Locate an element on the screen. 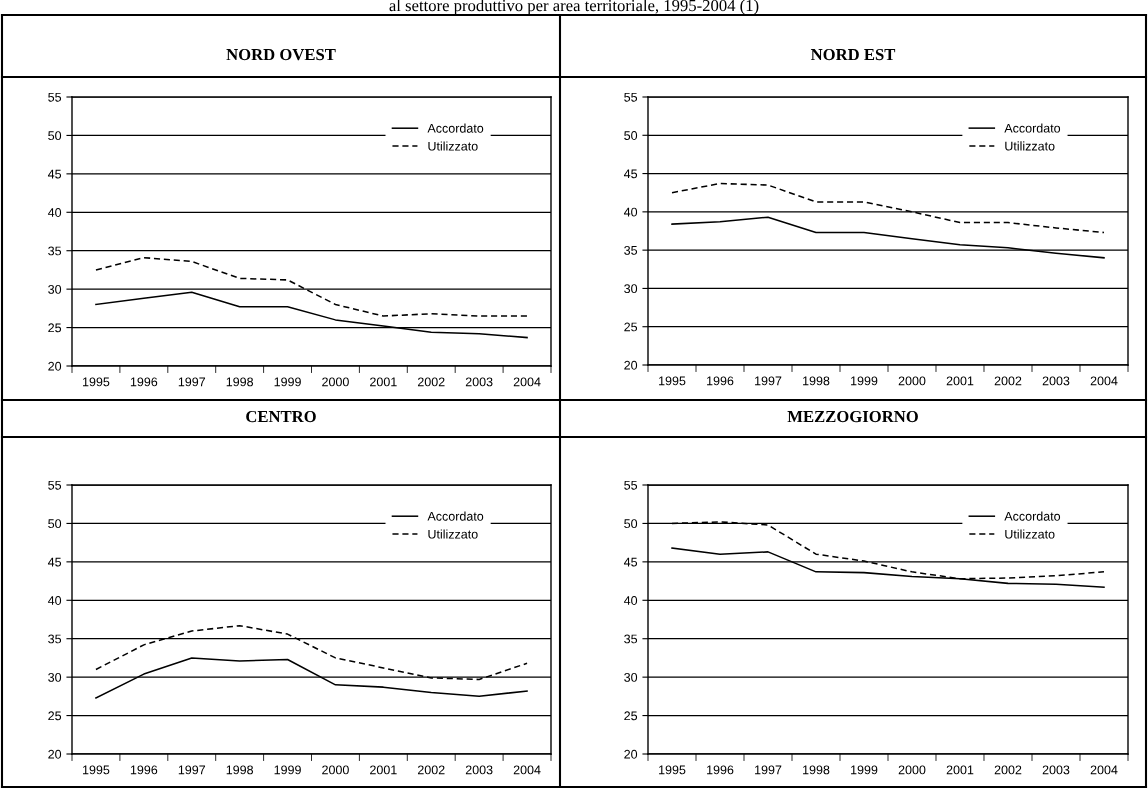  text: al settore produttivo per area territoriale, 1995-2004 (1) is located at coordinates (574, 7).